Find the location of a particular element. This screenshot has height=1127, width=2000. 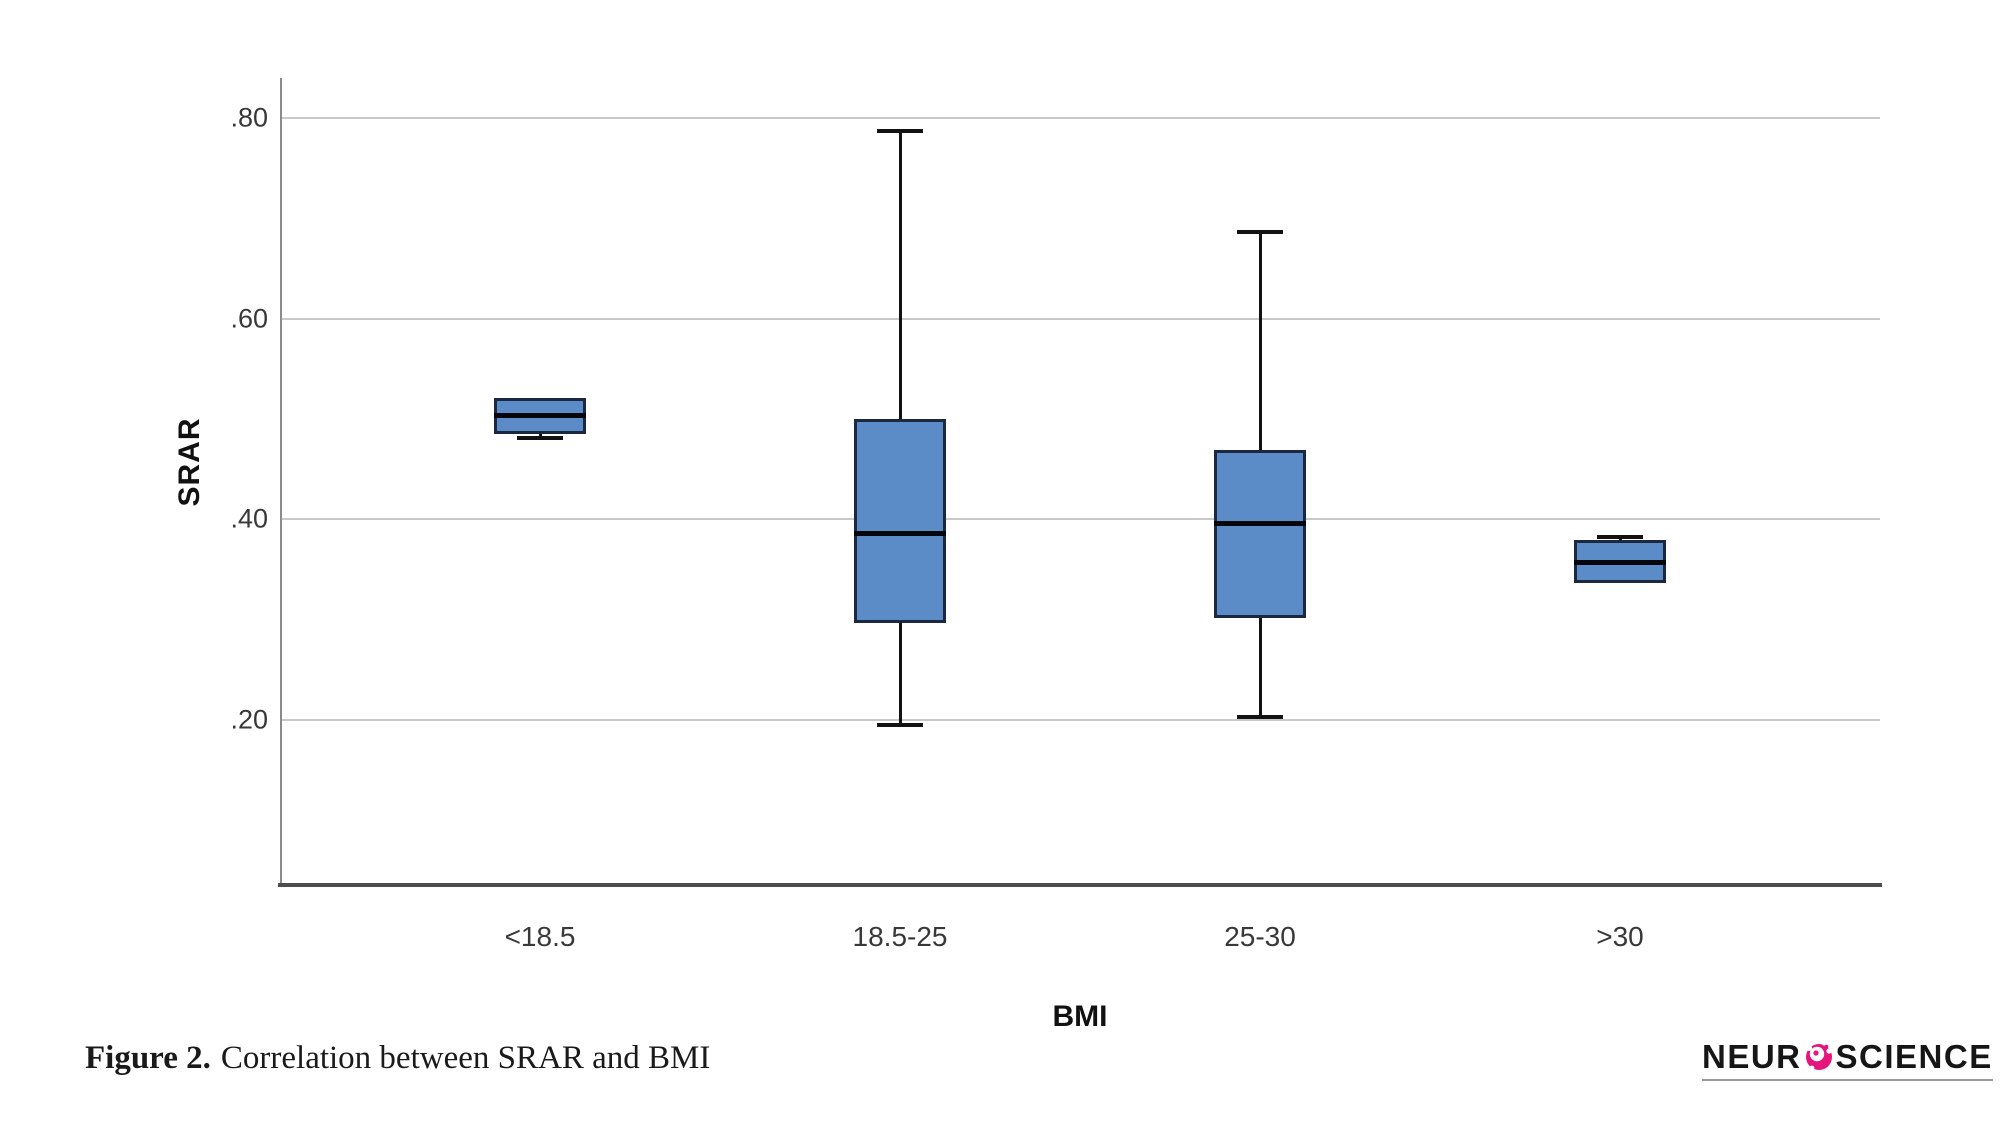

figure-caption-label: Figure 2. is located at coordinates (148, 1058).